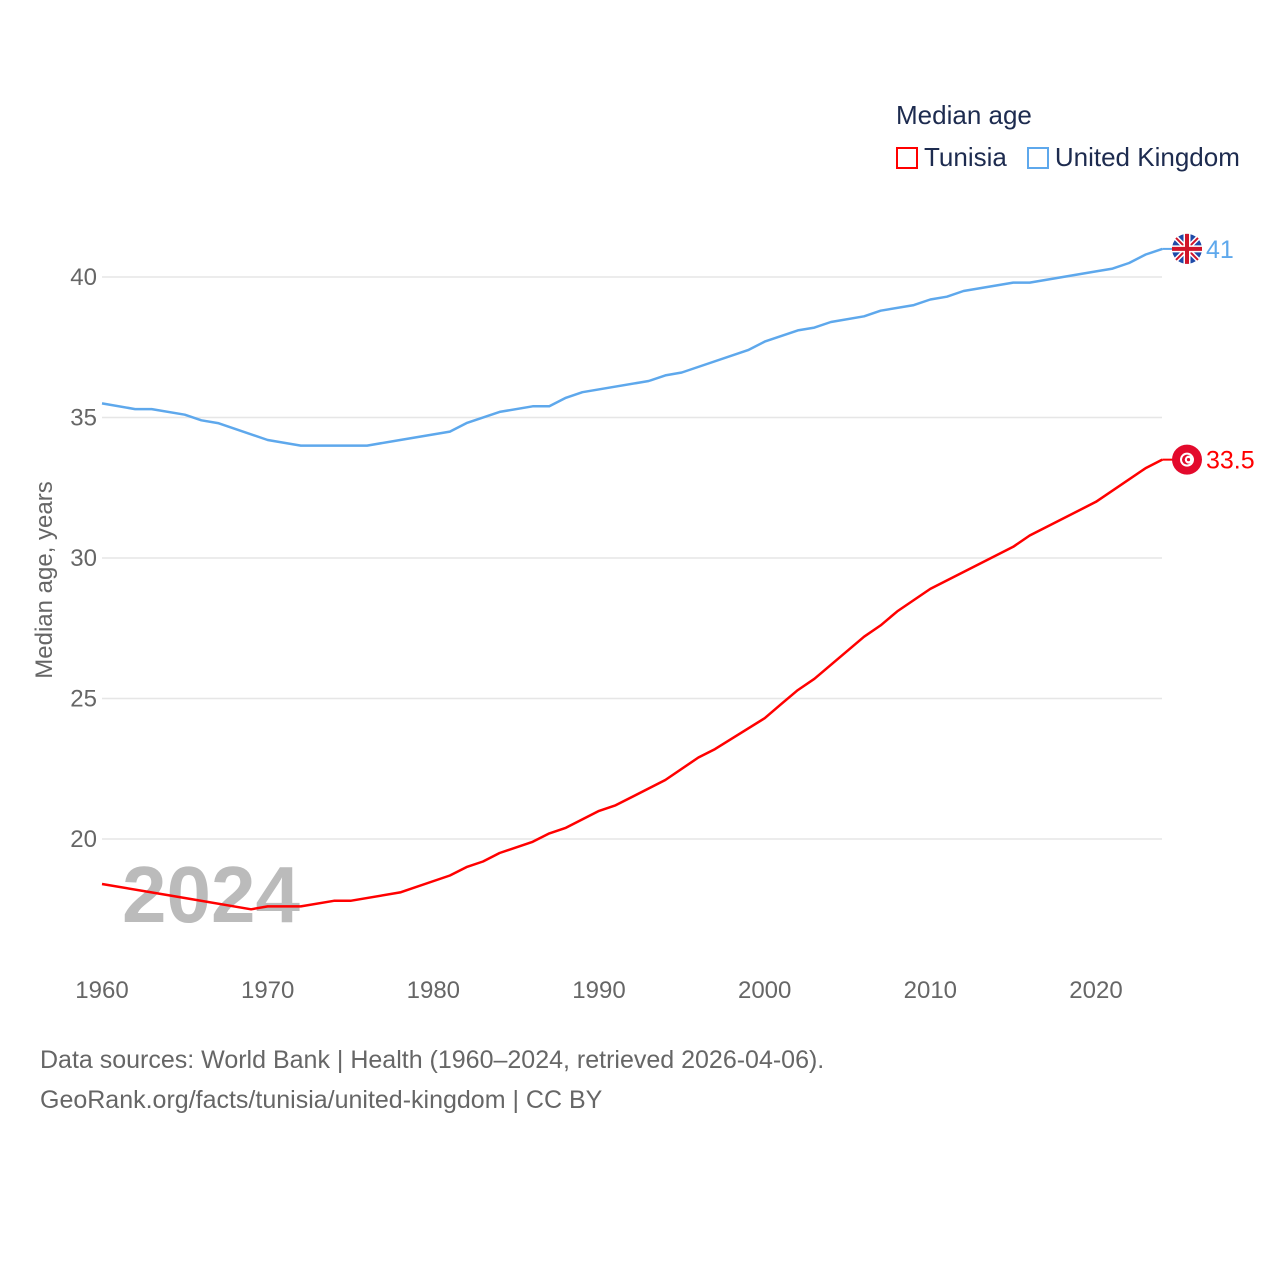 The height and width of the screenshot is (1280, 1280). What do you see at coordinates (101, 990) in the screenshot?
I see `x-tick-label: 1960` at bounding box center [101, 990].